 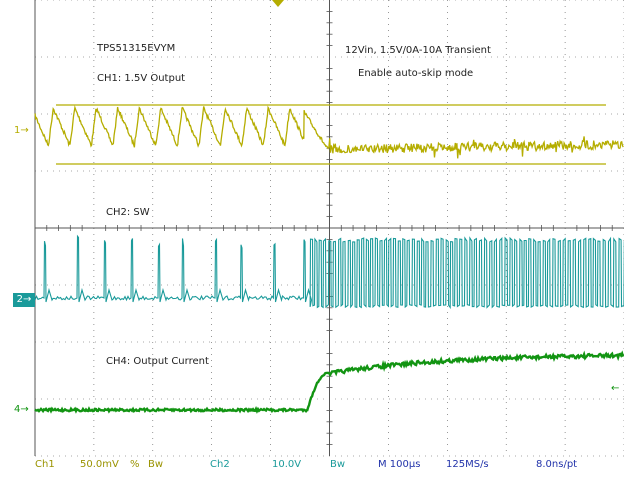 I want to click on condition-line2: Enable auto-skip mode, so click(x=416, y=73).